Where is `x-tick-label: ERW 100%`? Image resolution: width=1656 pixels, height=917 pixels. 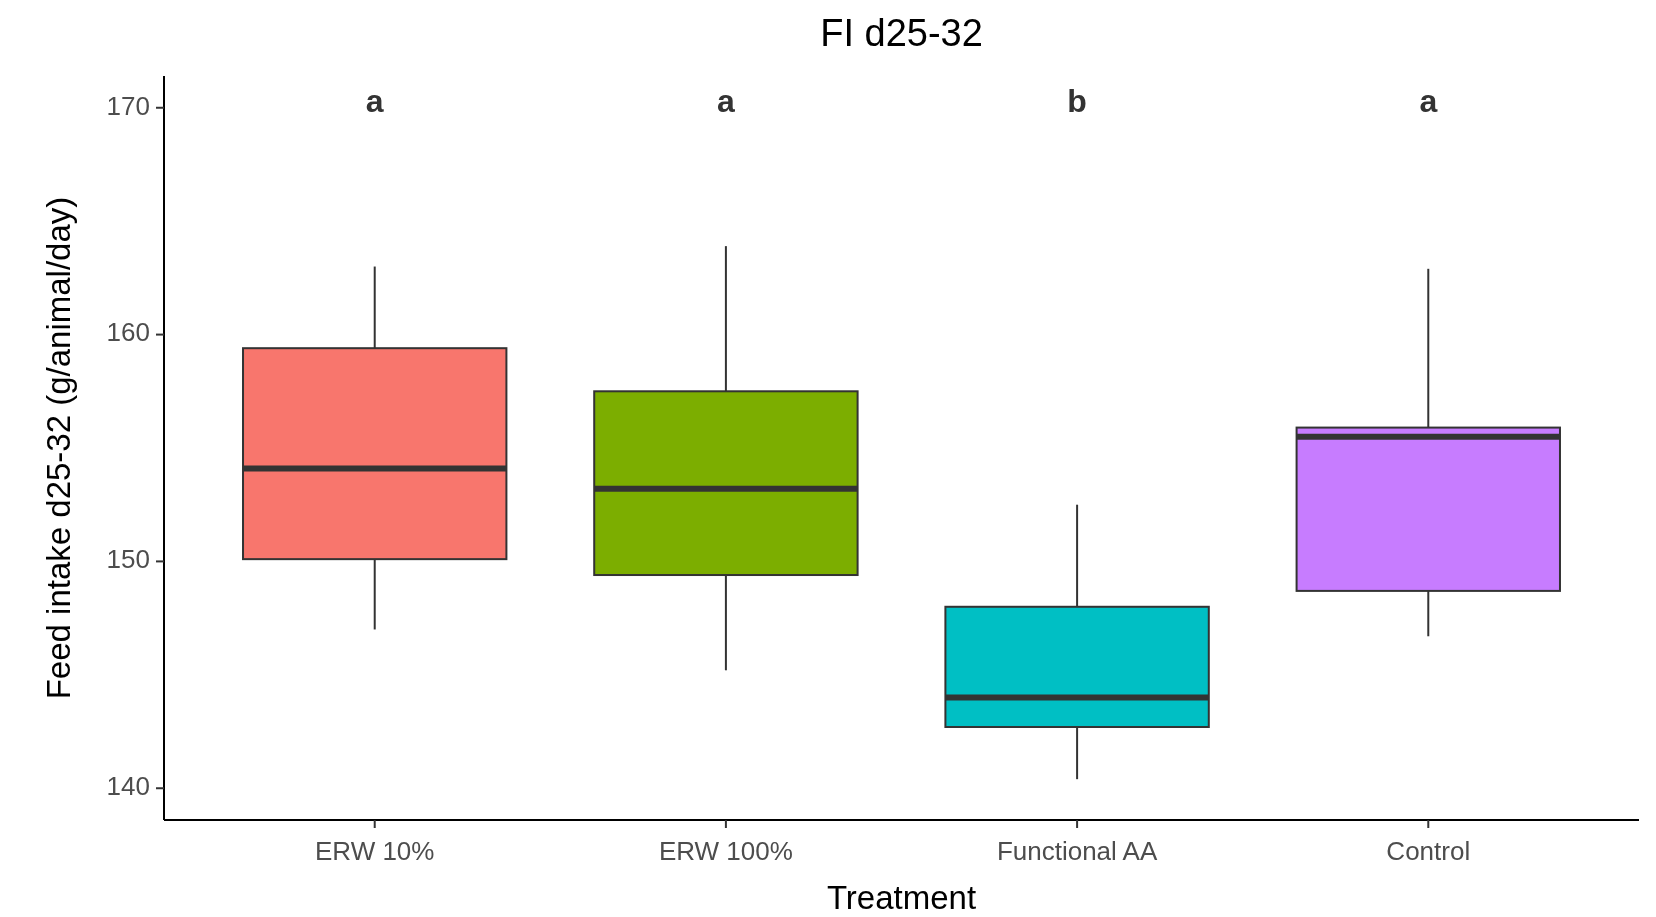 x-tick-label: ERW 100% is located at coordinates (725, 851).